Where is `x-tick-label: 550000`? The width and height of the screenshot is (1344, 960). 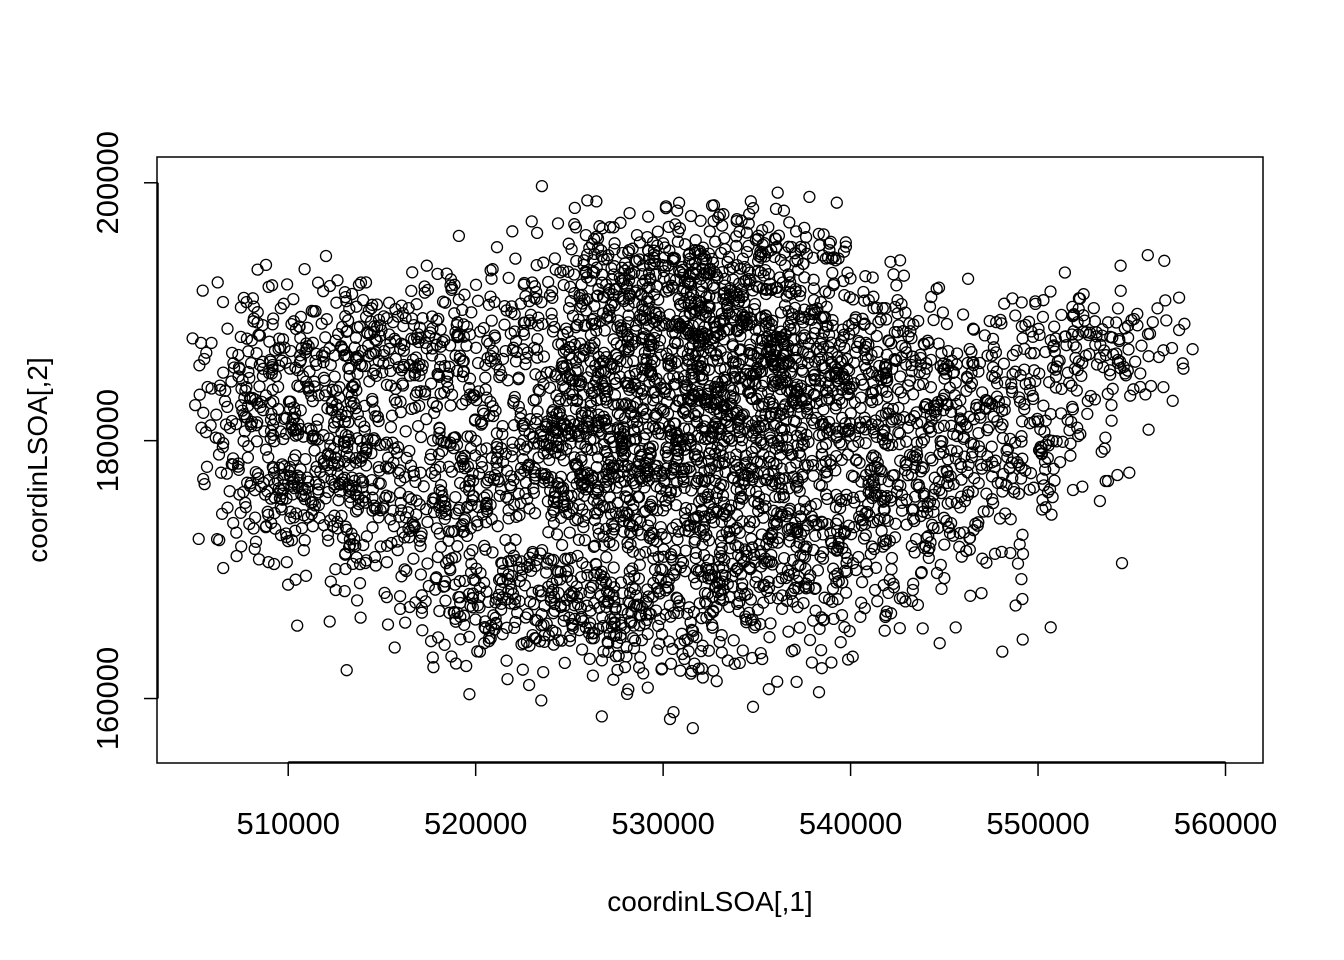 x-tick-label: 550000 is located at coordinates (1037, 823).